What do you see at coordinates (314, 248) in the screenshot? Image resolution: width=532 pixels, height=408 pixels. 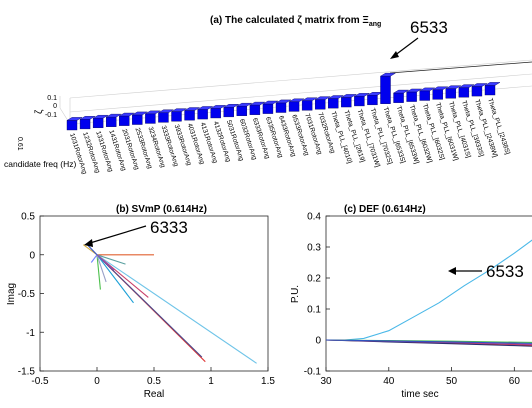 I see `y-tick-label: 0.3` at bounding box center [314, 248].